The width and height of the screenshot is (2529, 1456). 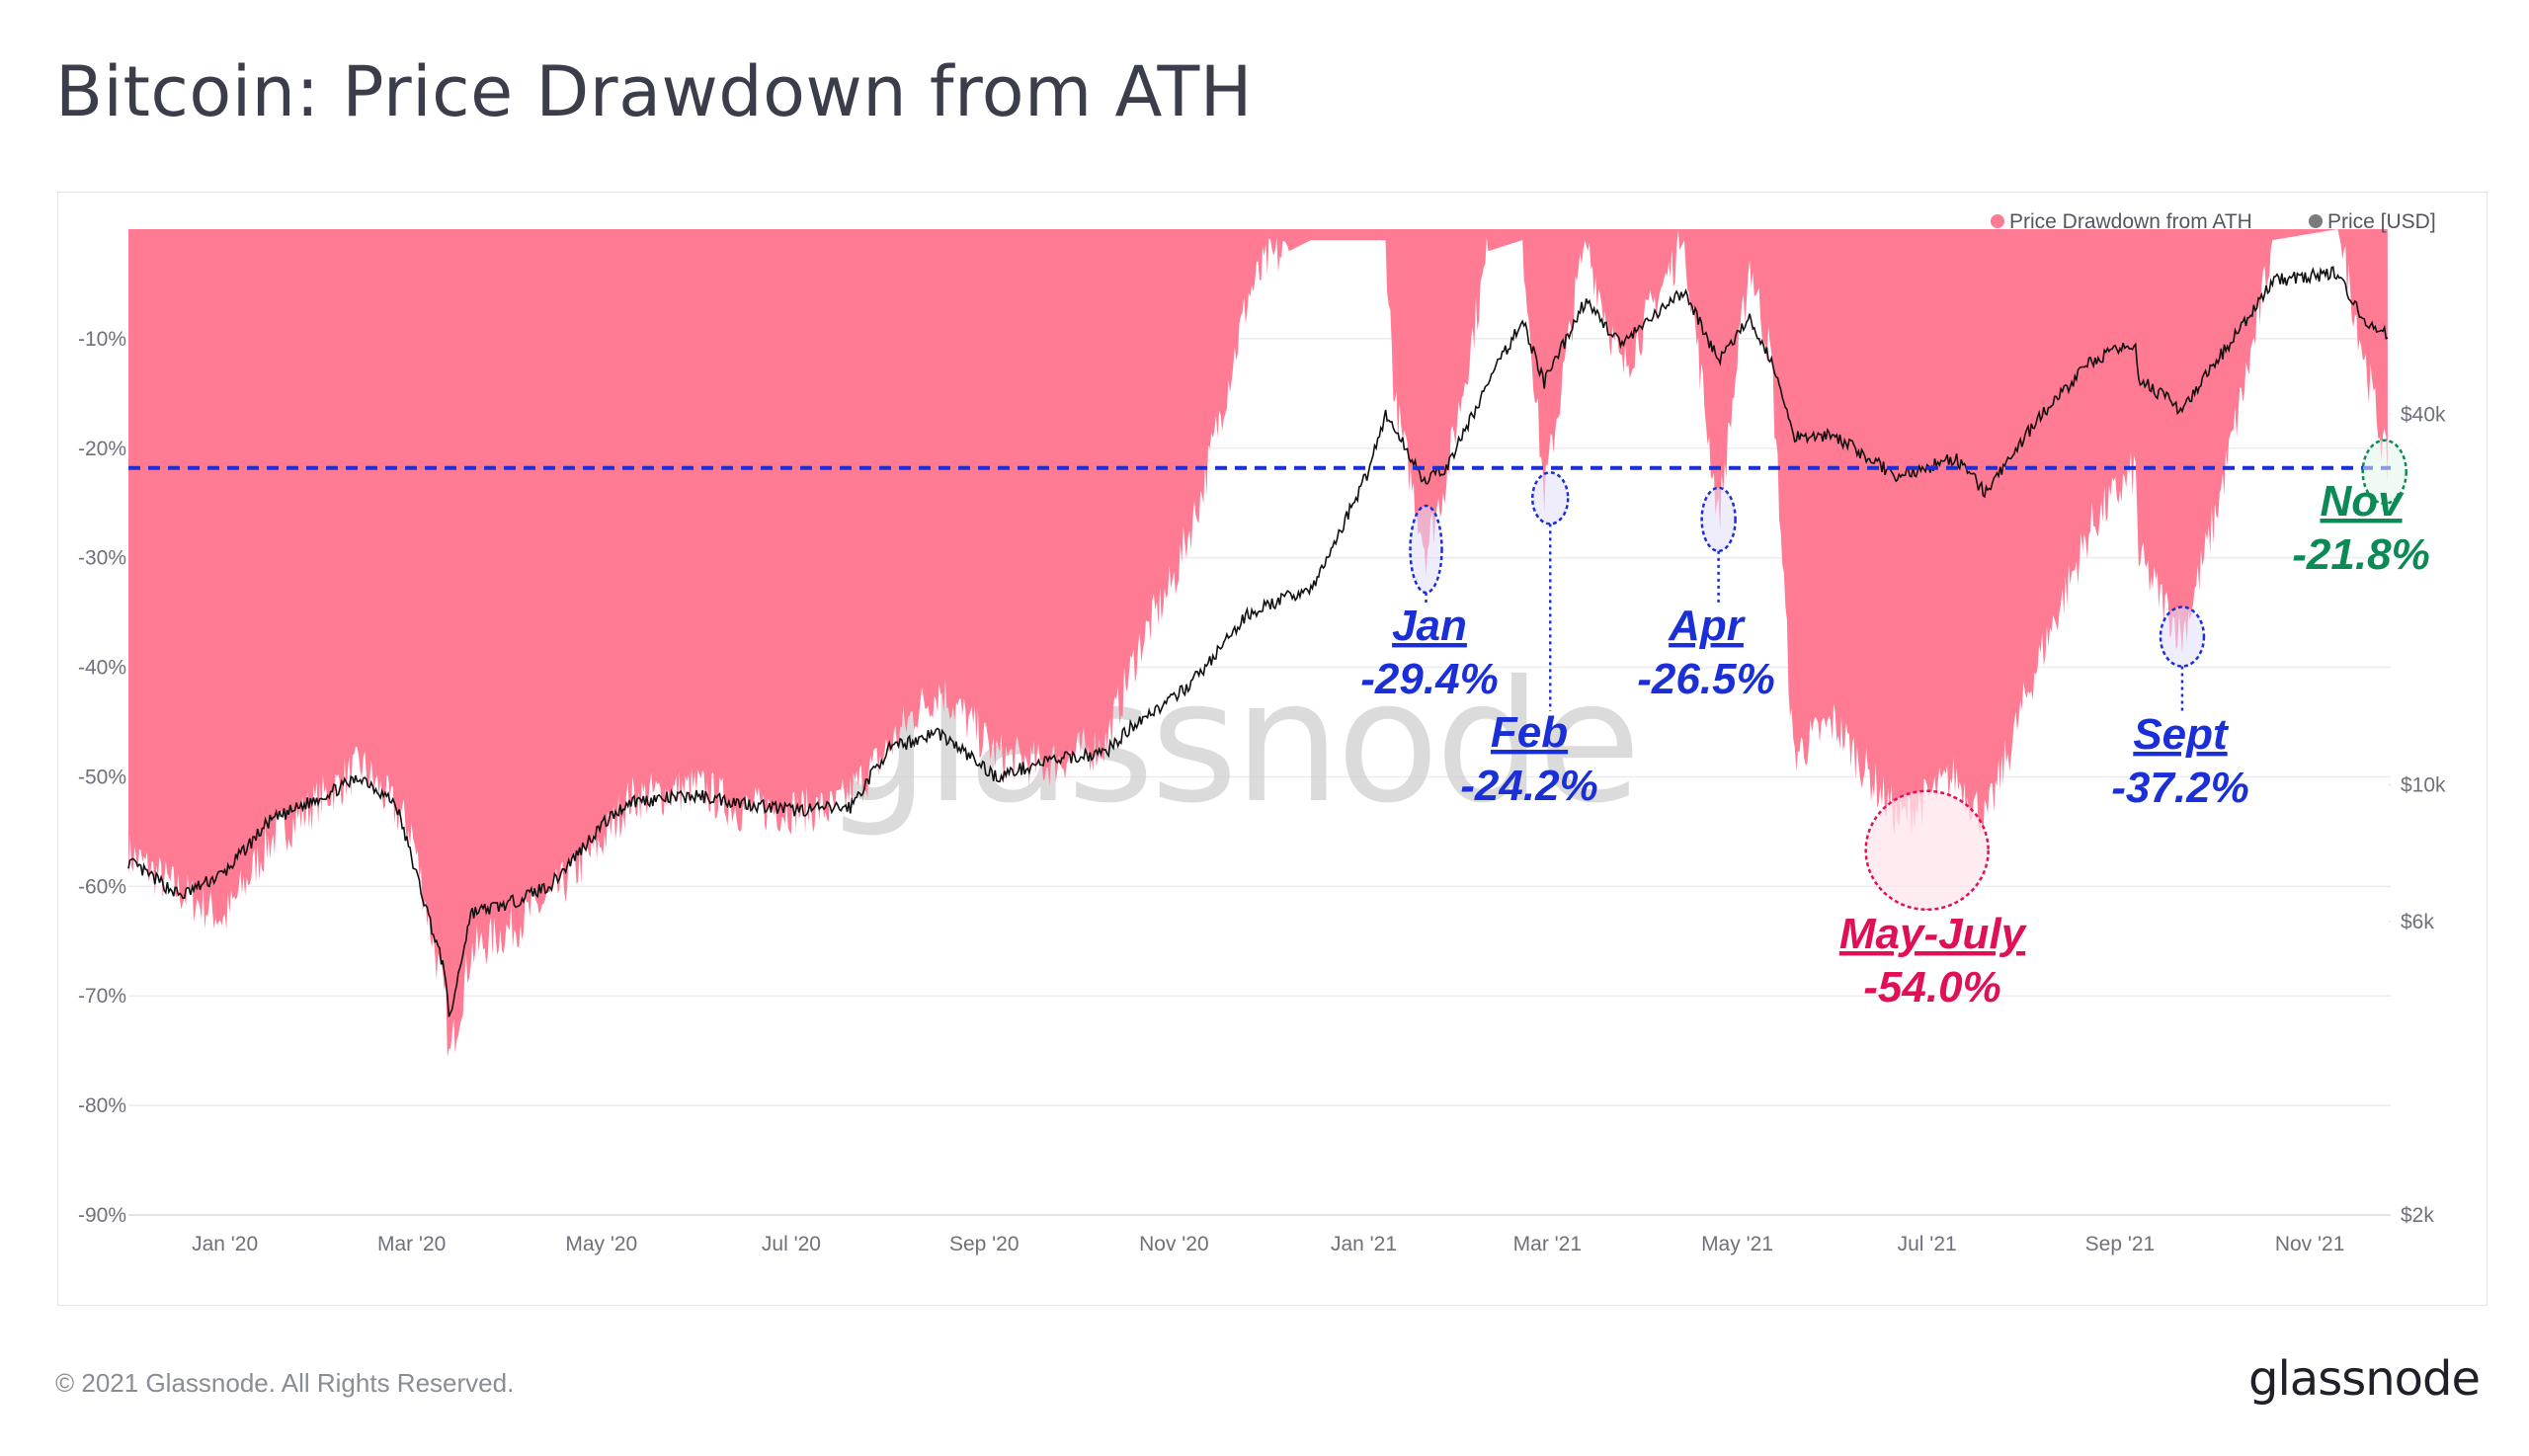 What do you see at coordinates (1529, 732) in the screenshot?
I see `annotation-month-label: Feb` at bounding box center [1529, 732].